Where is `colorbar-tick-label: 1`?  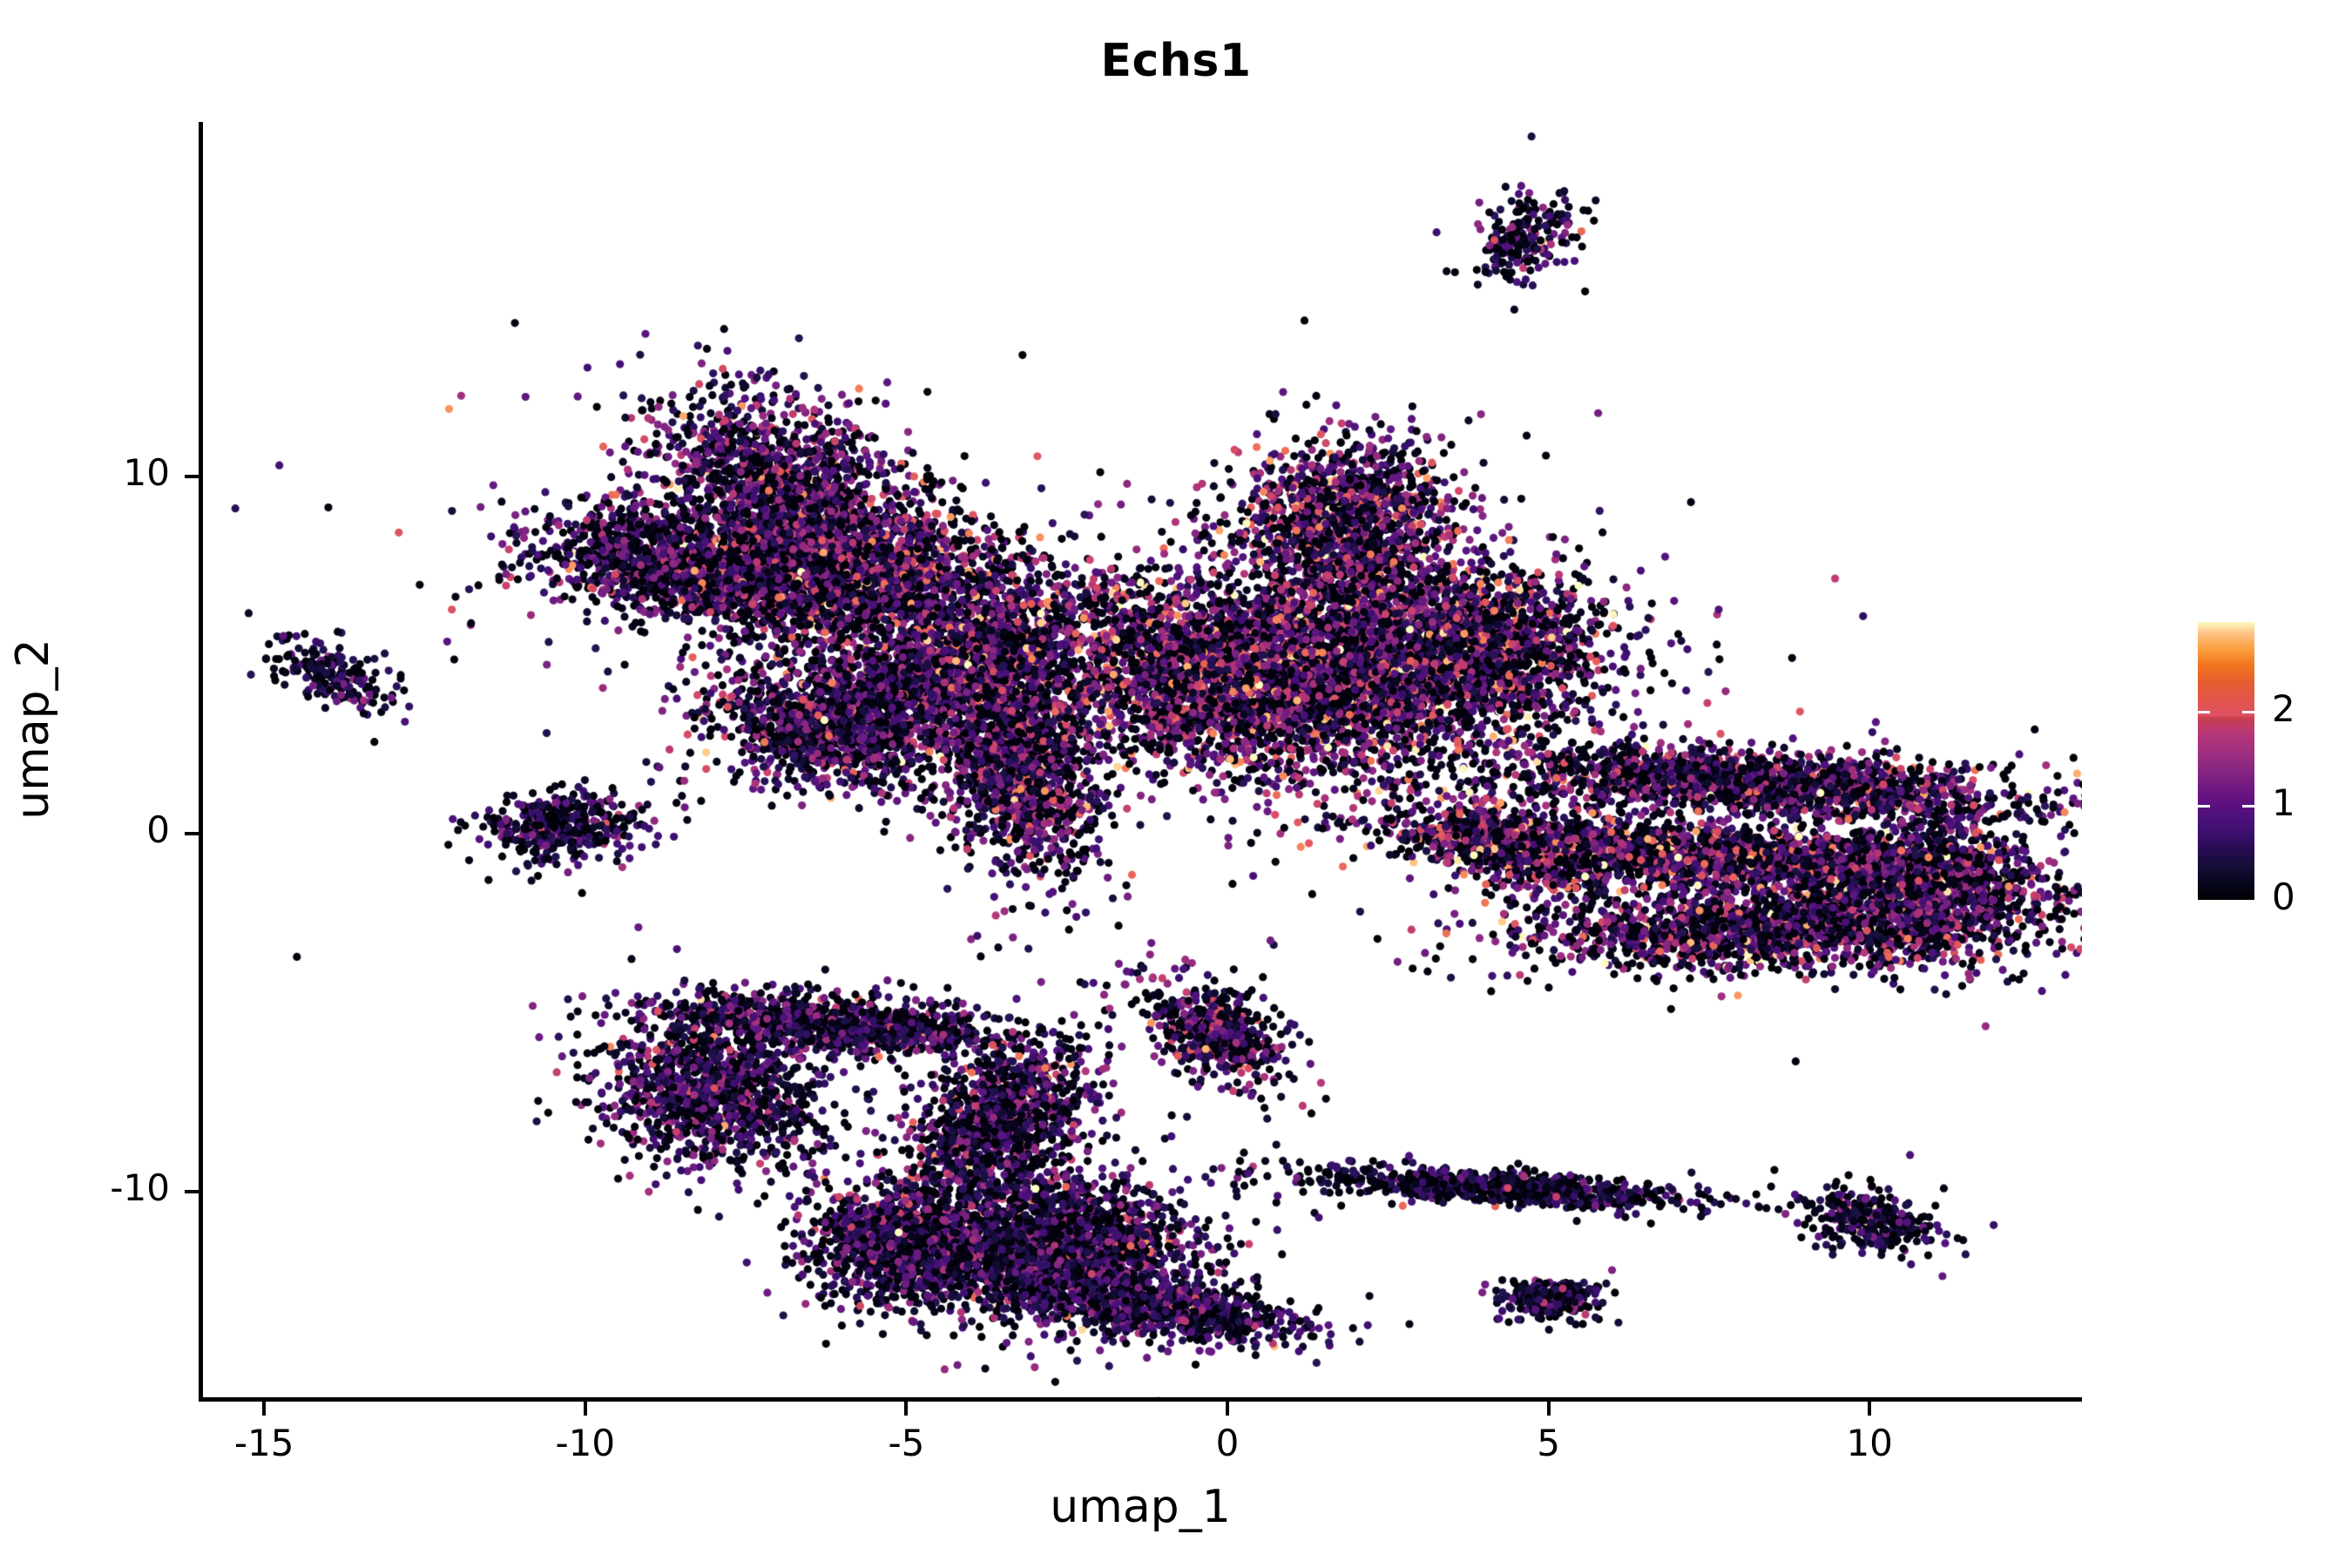 colorbar-tick-label: 1 is located at coordinates (2283, 802).